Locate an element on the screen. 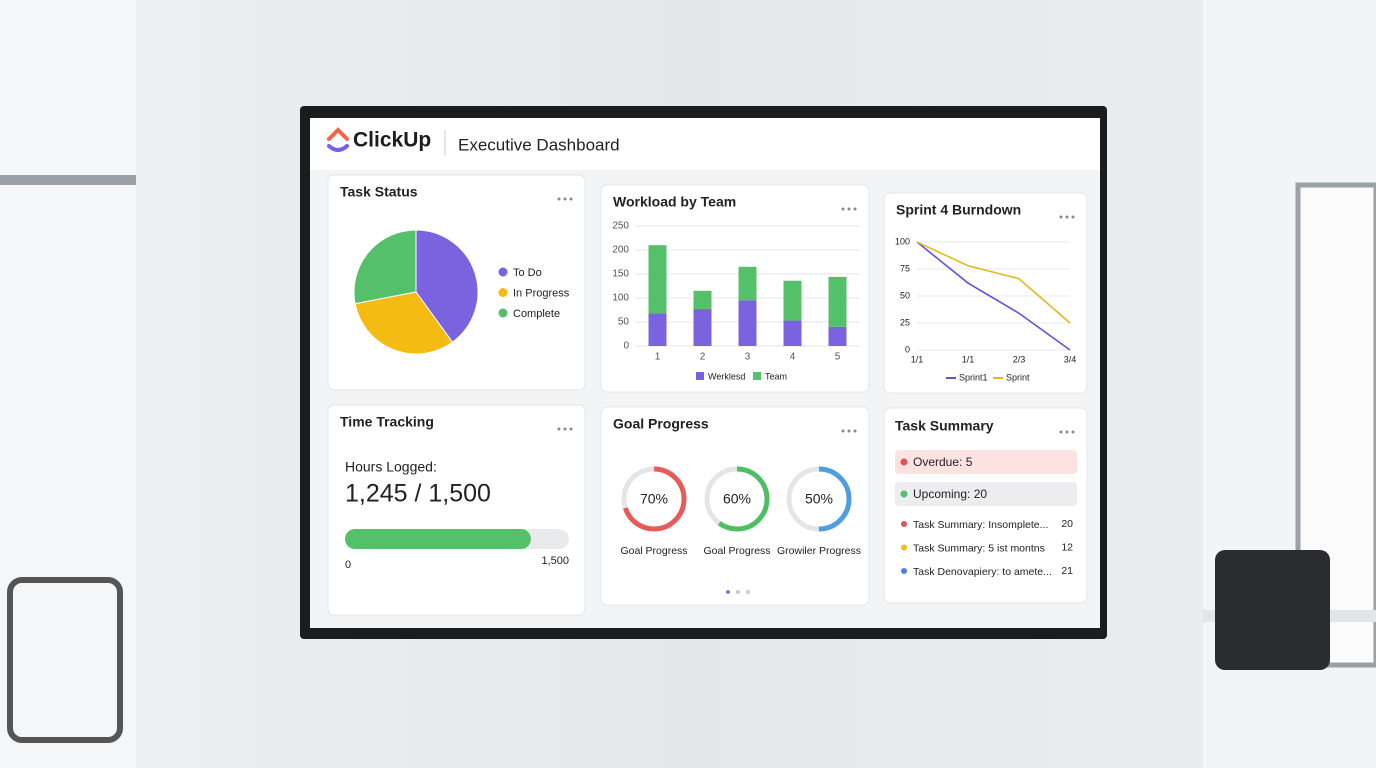  row-value: 21 is located at coordinates (1067, 571).